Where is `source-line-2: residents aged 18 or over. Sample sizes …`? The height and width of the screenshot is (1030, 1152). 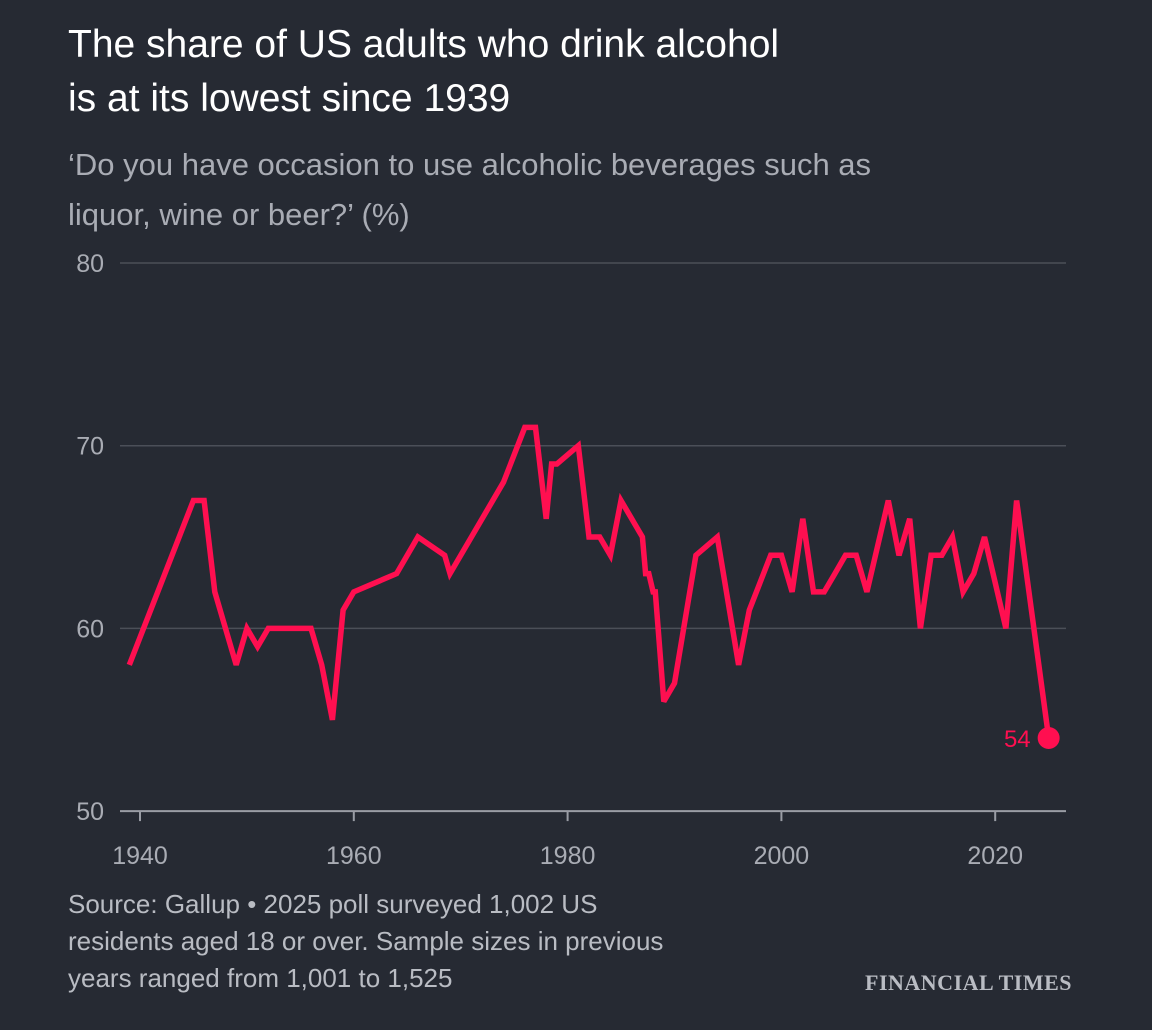
source-line-2: residents aged 18 or over. Sample sizes … is located at coordinates (366, 941).